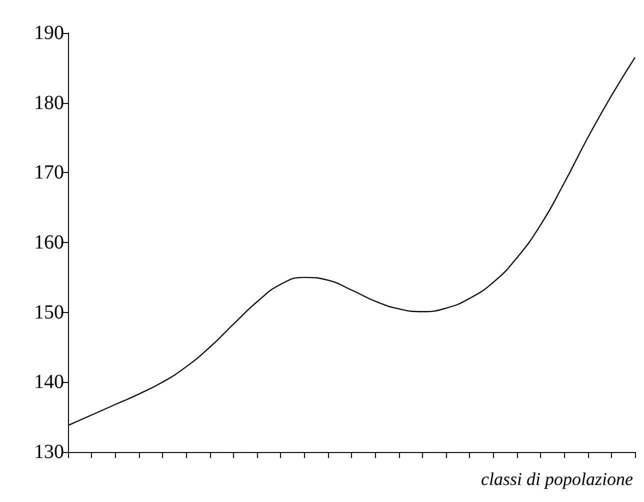  What do you see at coordinates (49, 382) in the screenshot?
I see `y-tick-label: 140` at bounding box center [49, 382].